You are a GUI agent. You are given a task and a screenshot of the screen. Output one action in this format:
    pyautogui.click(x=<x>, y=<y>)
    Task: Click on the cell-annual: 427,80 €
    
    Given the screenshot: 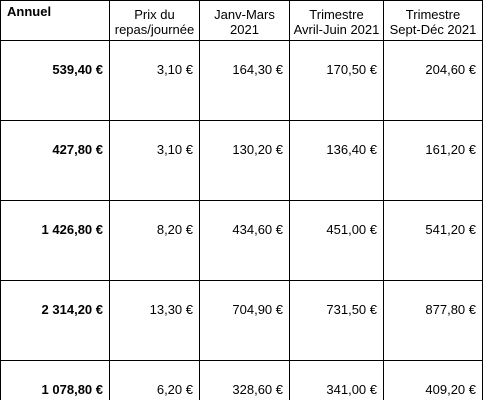 What is the action you would take?
    pyautogui.click(x=55, y=160)
    